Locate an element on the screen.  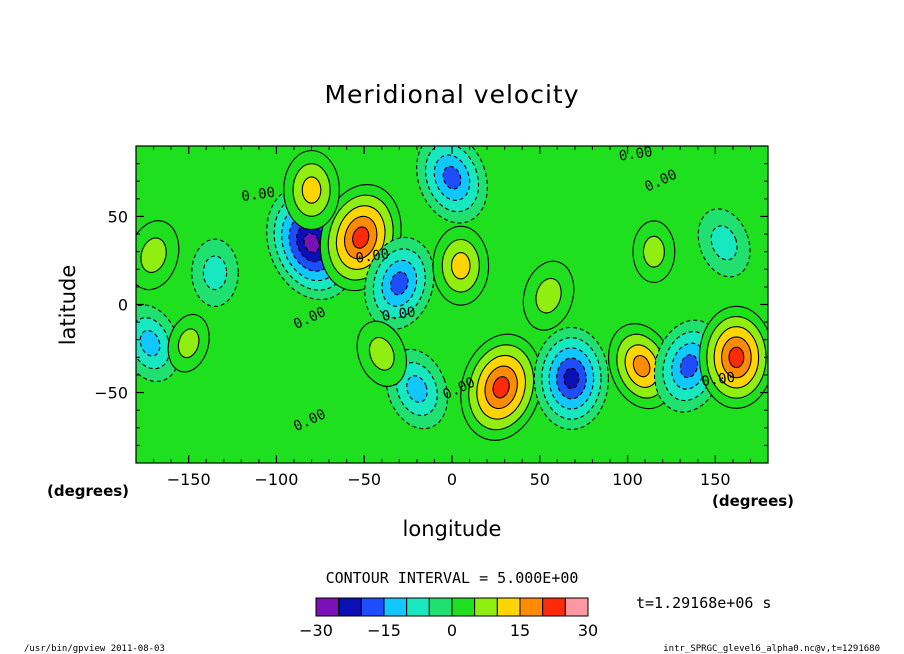
colorbar-tick-label: −30 is located at coordinates (316, 630).